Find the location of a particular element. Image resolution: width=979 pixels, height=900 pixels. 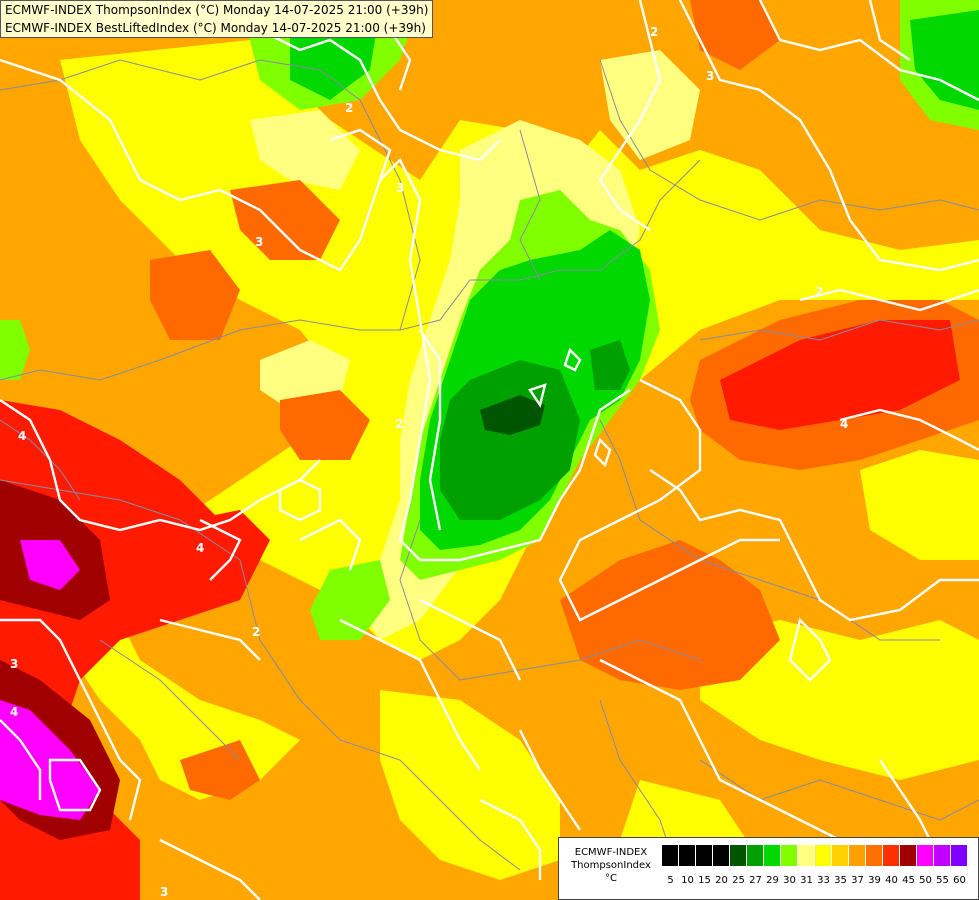

legend-tick: 10 is located at coordinates (687, 880).